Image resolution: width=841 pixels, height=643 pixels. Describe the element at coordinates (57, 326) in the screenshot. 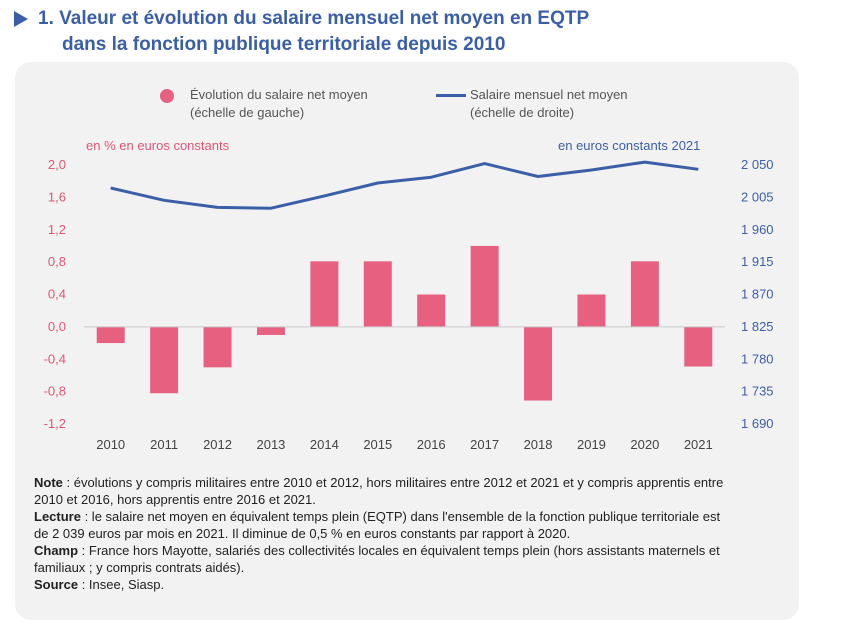

I see `left-tick-label: 0,0` at that location.